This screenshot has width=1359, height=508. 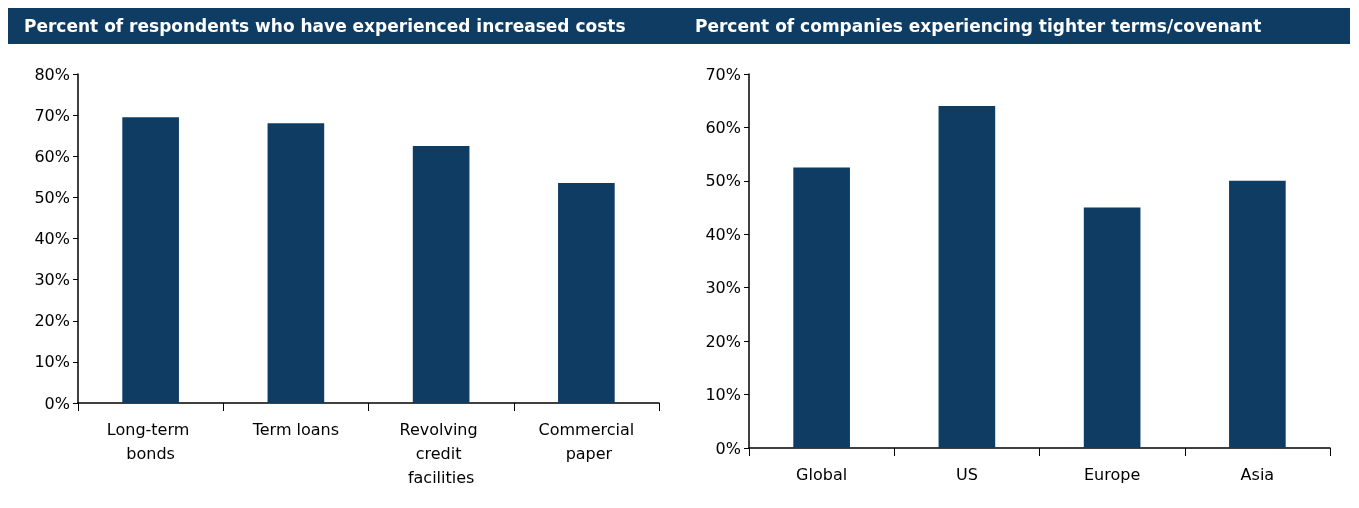 What do you see at coordinates (822, 474) in the screenshot?
I see `x-tick-label: Global` at bounding box center [822, 474].